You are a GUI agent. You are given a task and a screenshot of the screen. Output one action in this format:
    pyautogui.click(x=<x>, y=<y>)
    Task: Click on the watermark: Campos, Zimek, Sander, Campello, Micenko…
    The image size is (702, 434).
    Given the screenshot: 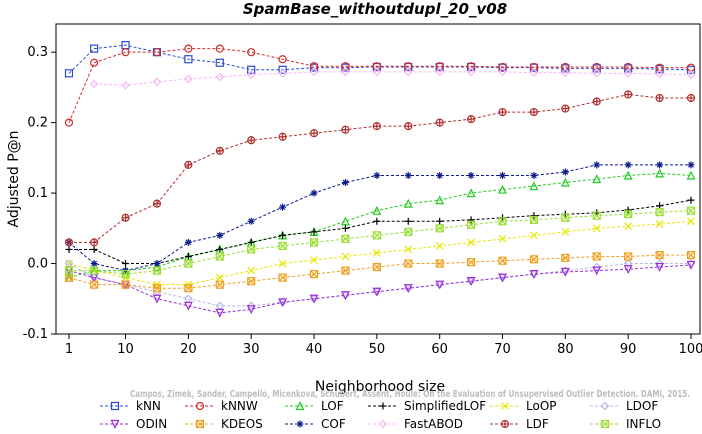 What is the action you would take?
    pyautogui.click(x=410, y=394)
    